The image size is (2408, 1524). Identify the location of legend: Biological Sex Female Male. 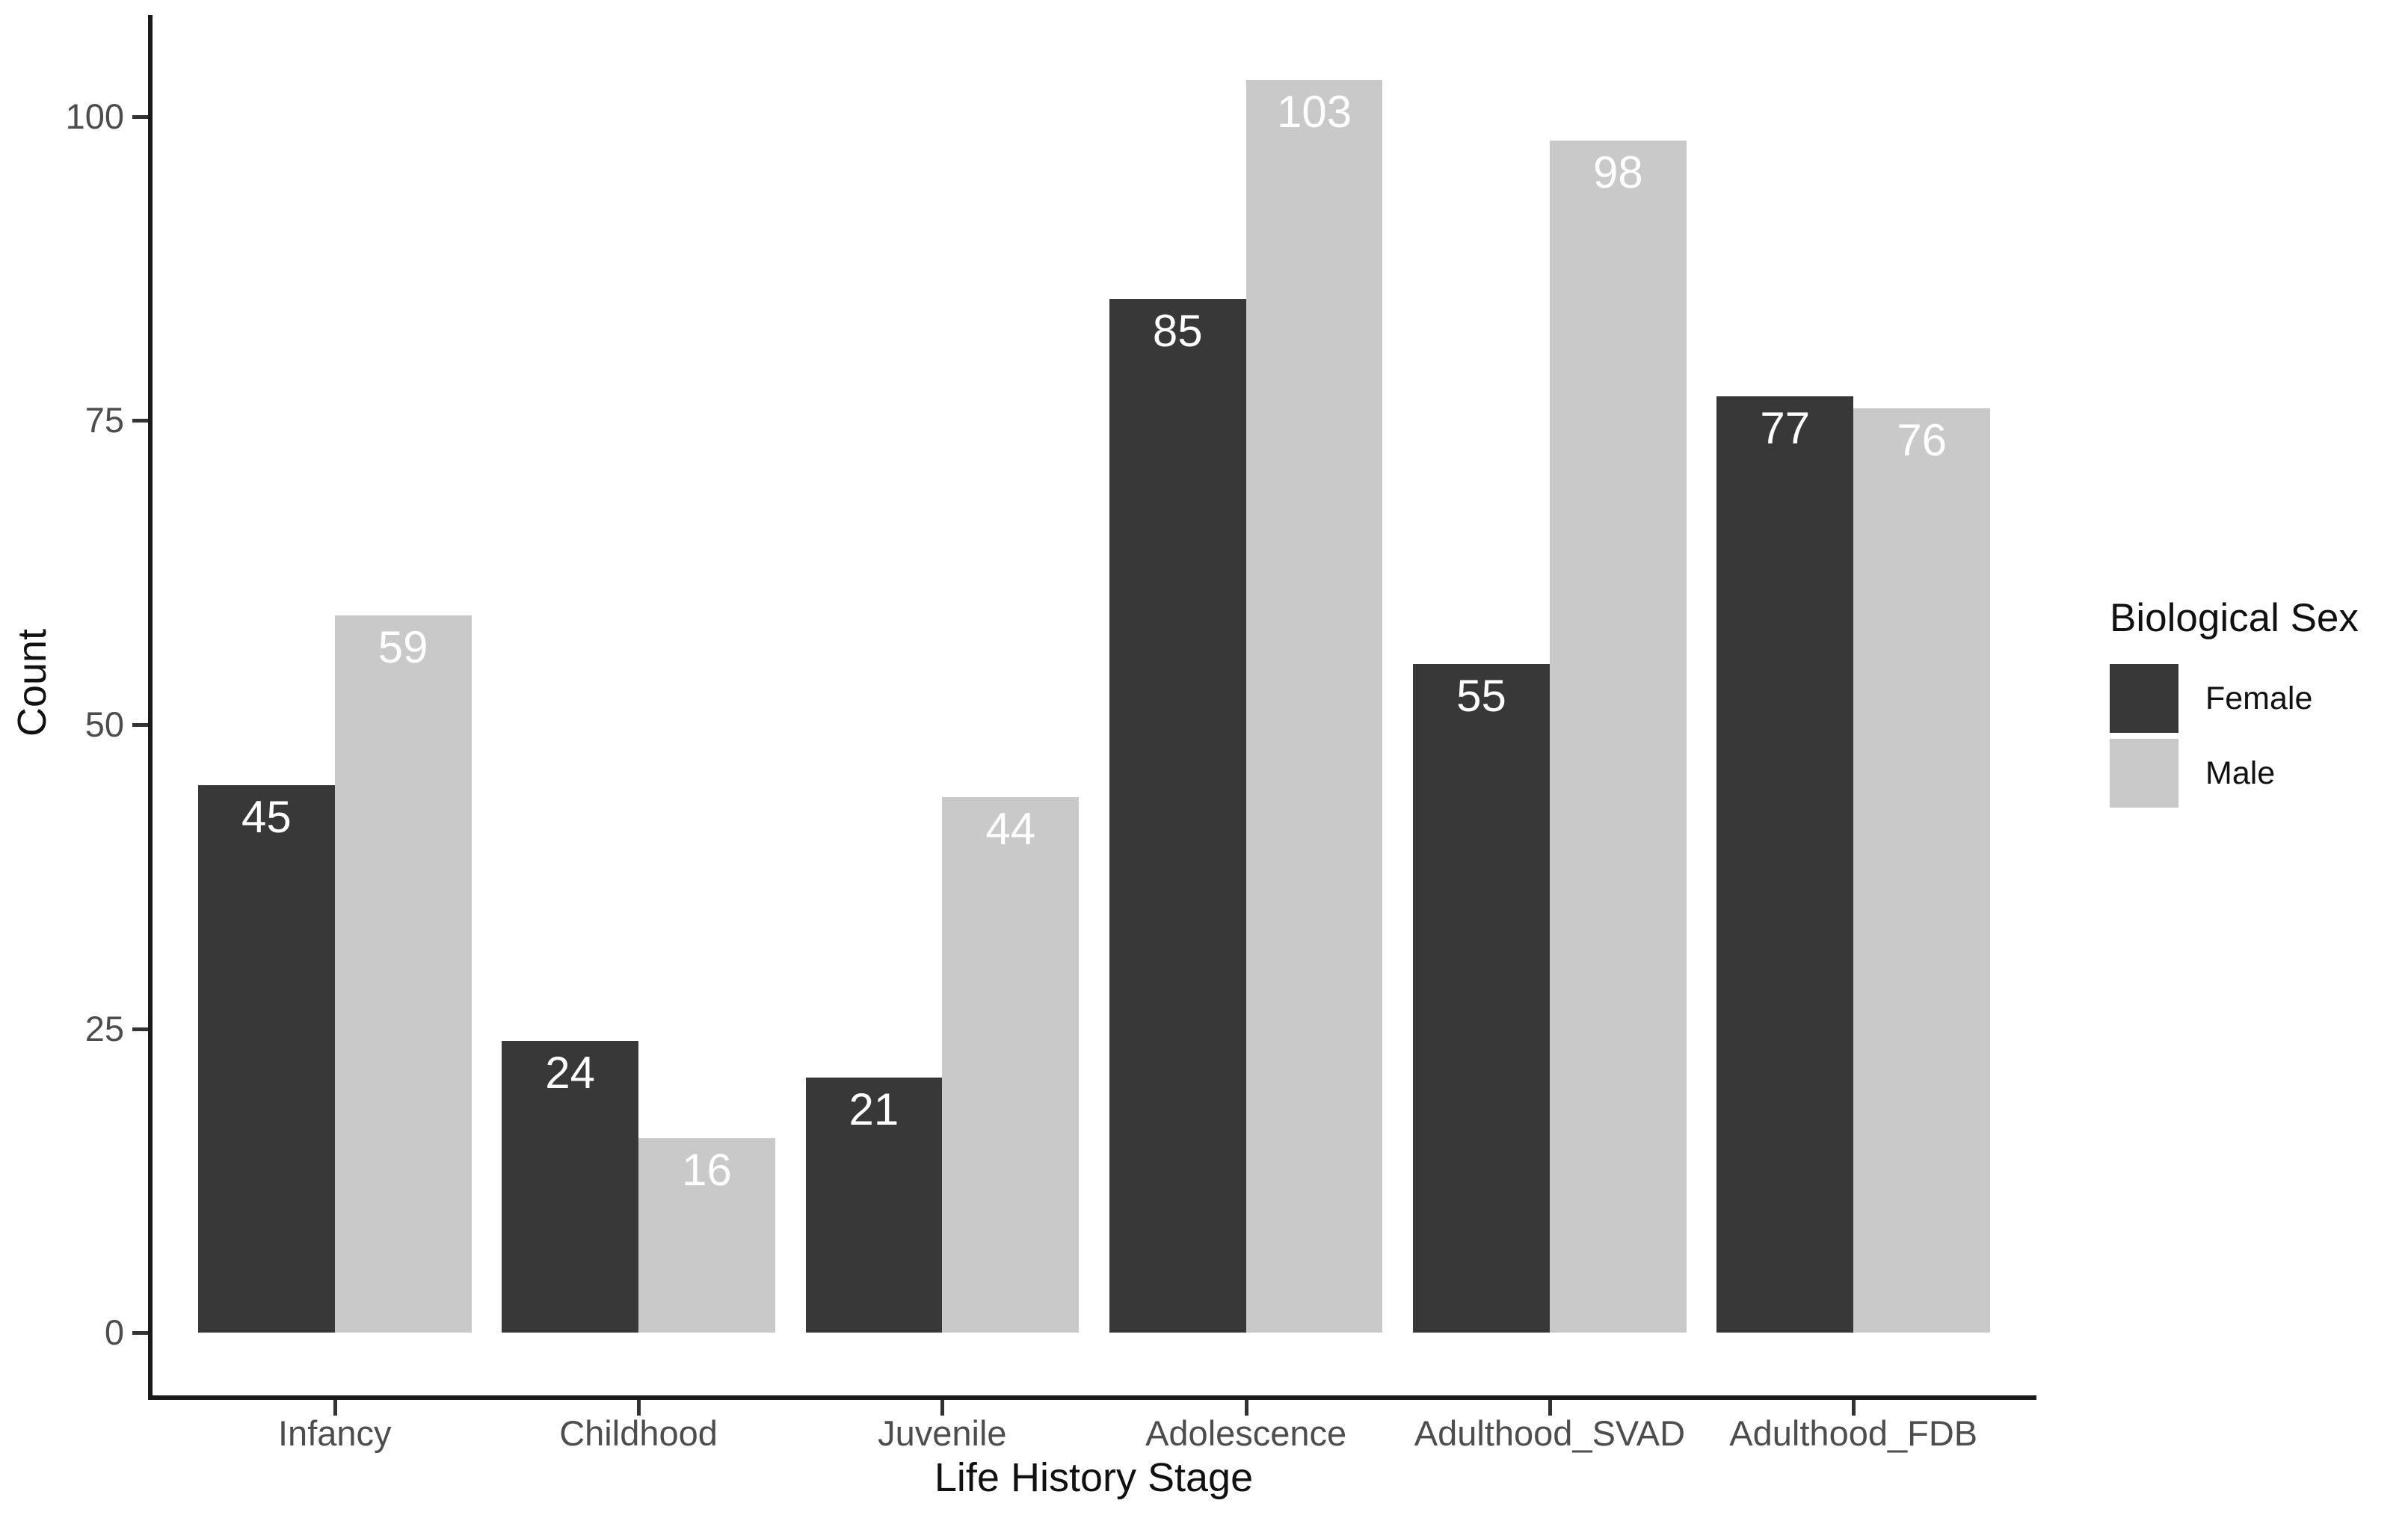
(2234, 704).